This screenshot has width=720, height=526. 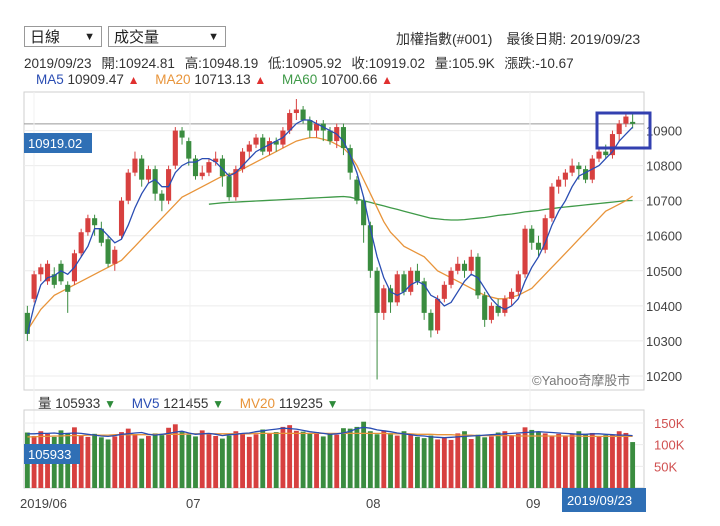 What do you see at coordinates (581, 380) in the screenshot?
I see `watermark: ©Yahoo奇摩股市` at bounding box center [581, 380].